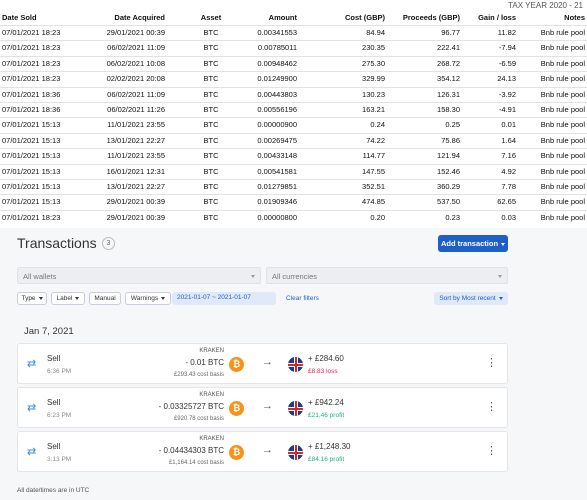 This screenshot has height=500, width=587. I want to click on table-header: Proceeds (GBP), so click(431, 17).